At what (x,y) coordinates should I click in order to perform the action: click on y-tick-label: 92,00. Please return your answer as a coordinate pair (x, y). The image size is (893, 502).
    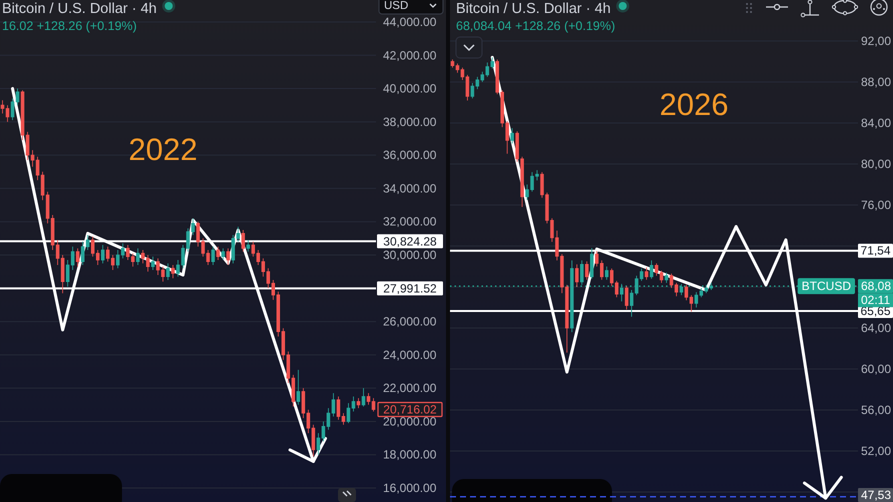
    Looking at the image, I should click on (876, 41).